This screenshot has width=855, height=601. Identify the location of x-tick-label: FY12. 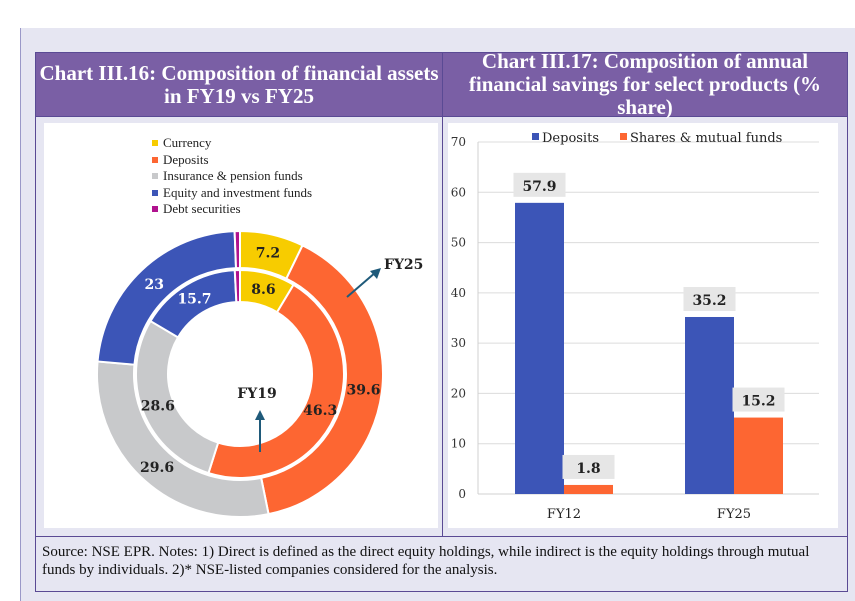
(564, 514).